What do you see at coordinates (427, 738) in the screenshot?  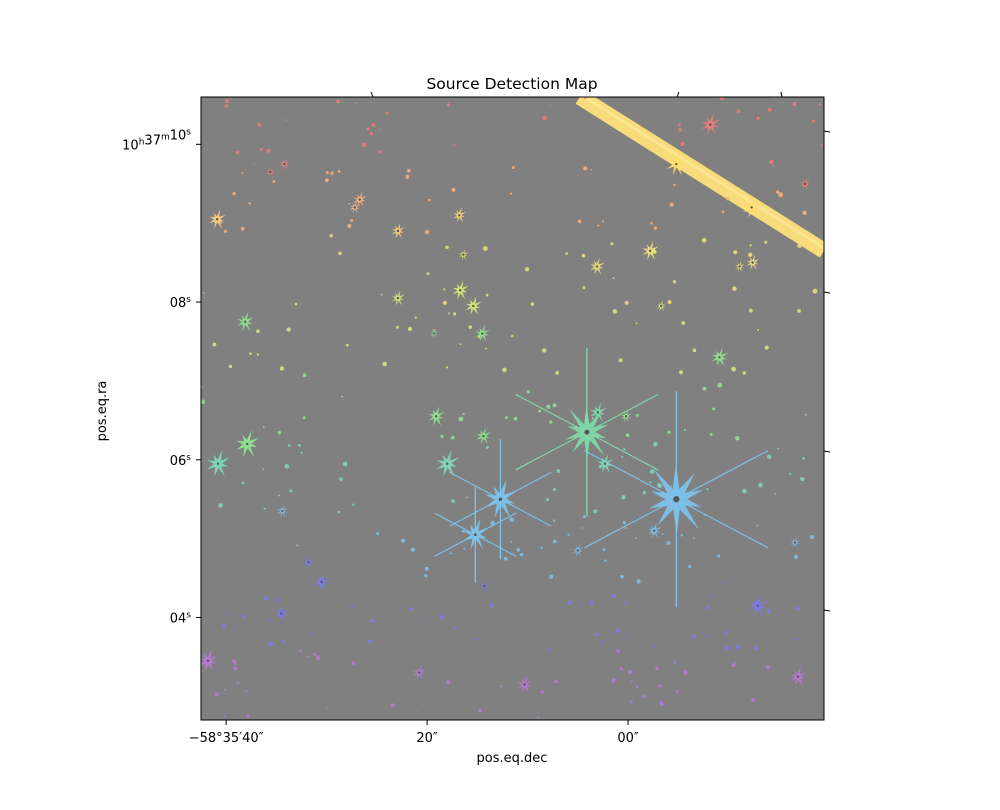 I see `x-tick-label: 20″` at bounding box center [427, 738].